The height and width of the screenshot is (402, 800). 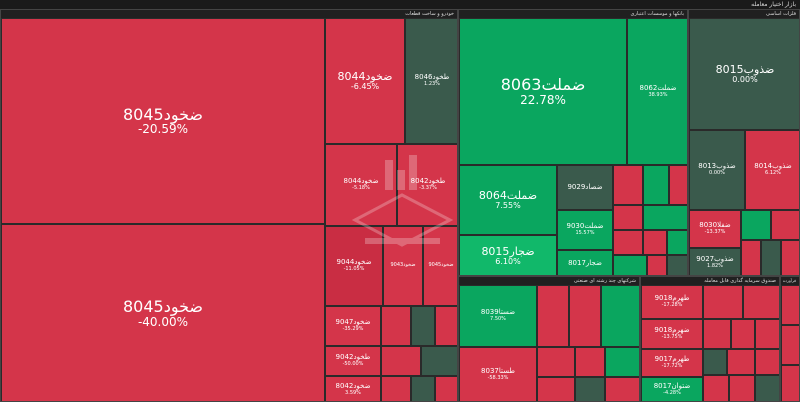 I want to click on treemap-cell: ضخود8044 -6.45%, so click(x=365, y=81).